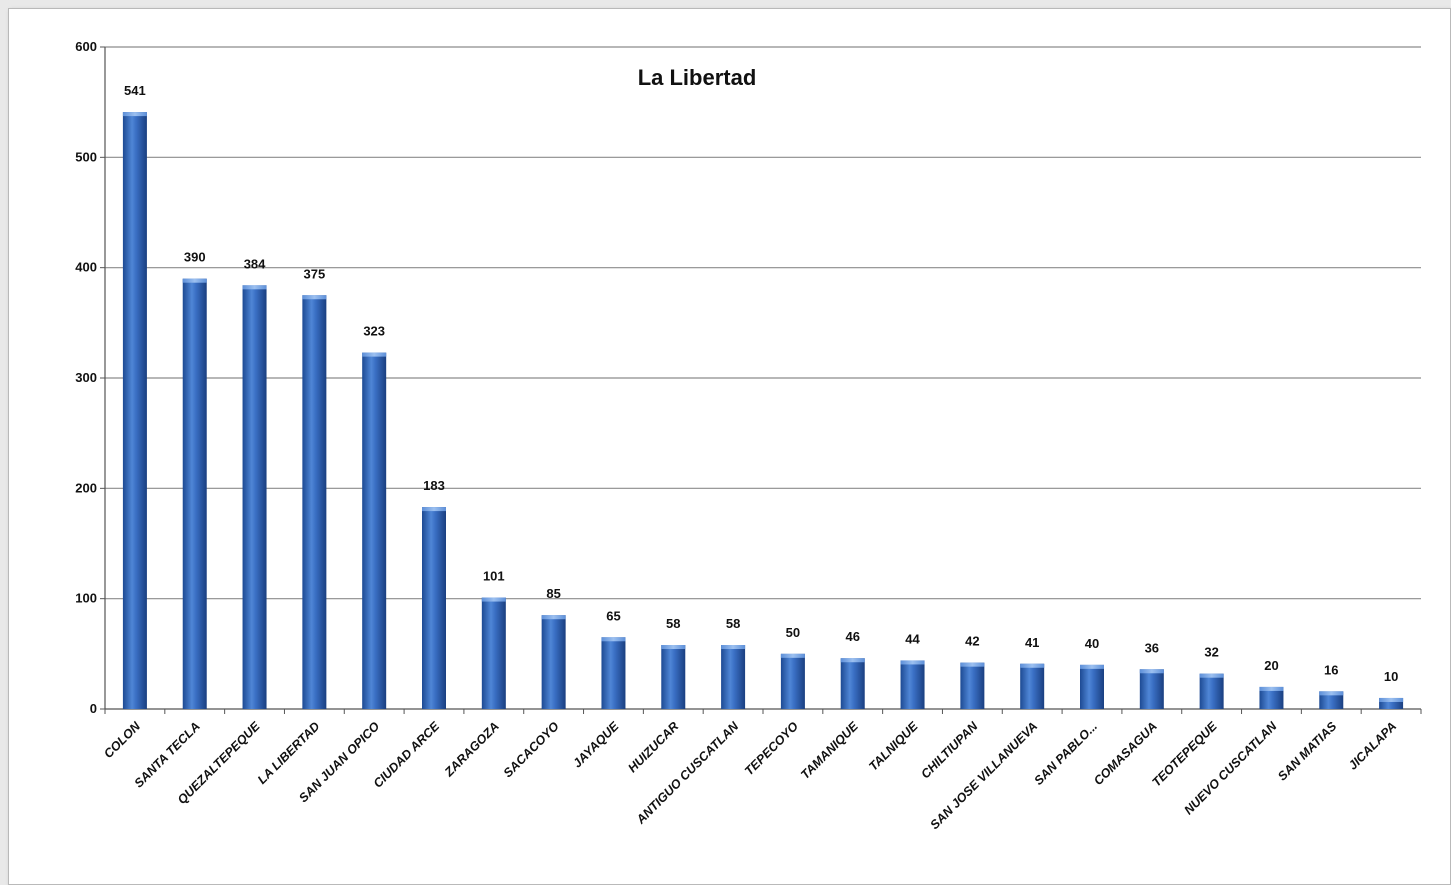 This screenshot has height=885, width=1451. I want to click on data-label: 384, so click(255, 263).